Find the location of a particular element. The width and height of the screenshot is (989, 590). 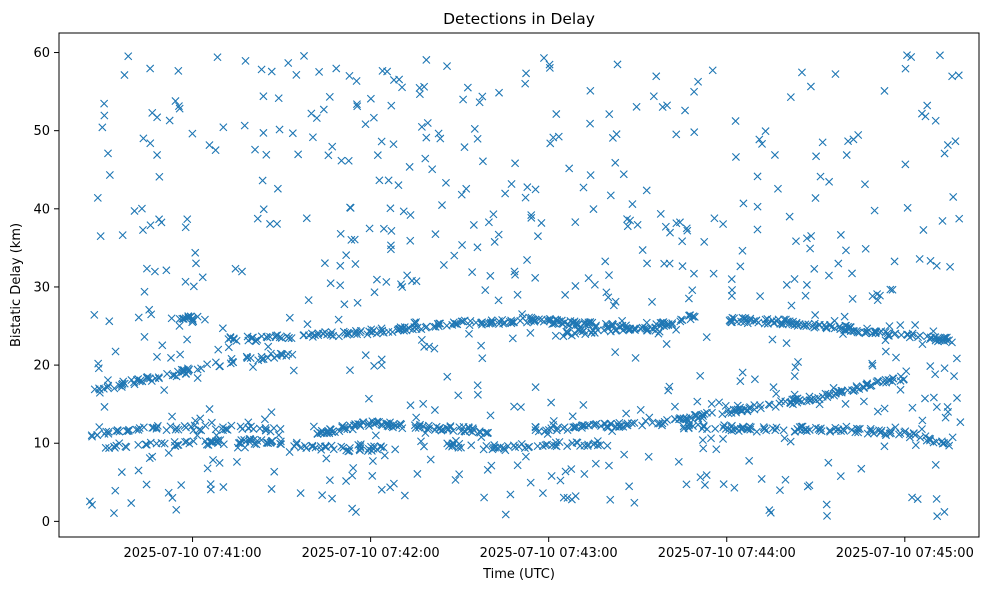

y-tick-label: 40 is located at coordinates (41, 209).